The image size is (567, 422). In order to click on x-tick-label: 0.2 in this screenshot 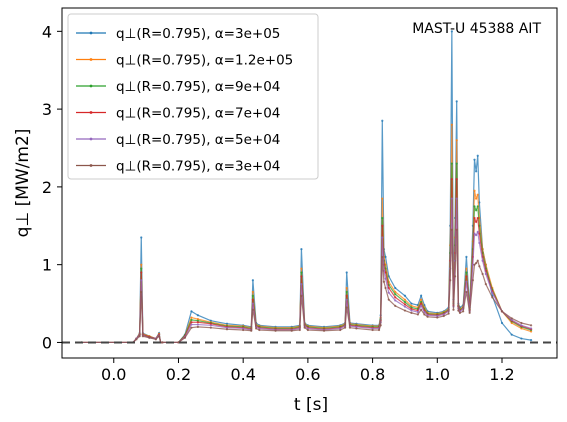, I will do `click(178, 374)`.